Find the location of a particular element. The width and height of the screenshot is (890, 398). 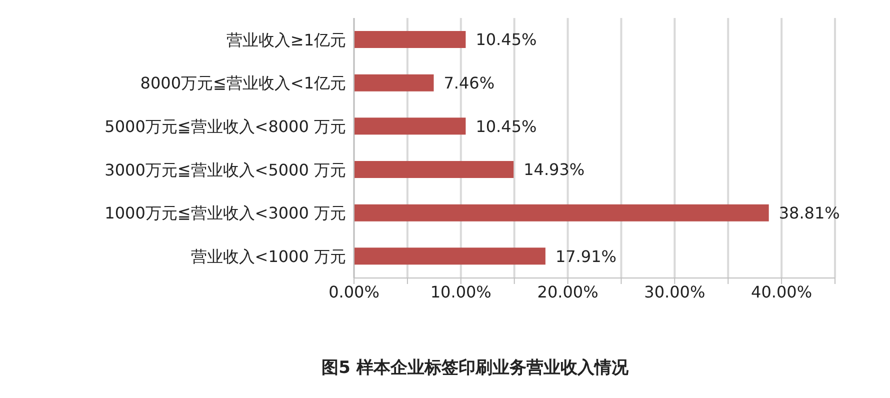

x-tick-label: 30.00% is located at coordinates (675, 292).